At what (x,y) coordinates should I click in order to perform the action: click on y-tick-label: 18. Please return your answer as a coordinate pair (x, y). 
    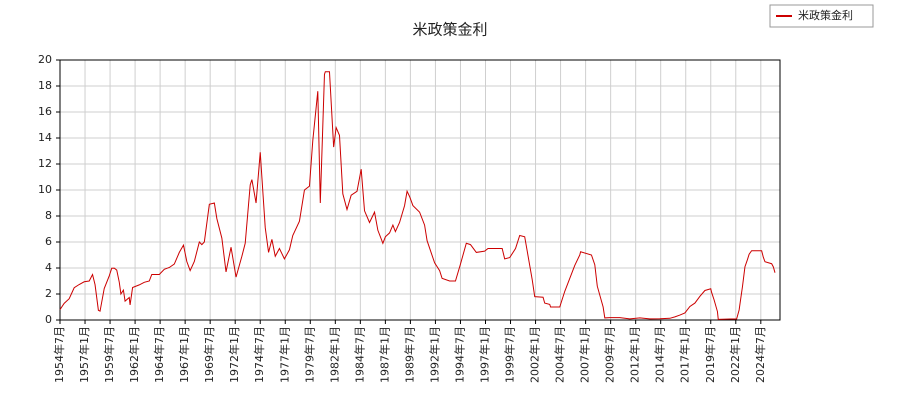
    Looking at the image, I should click on (45, 85).